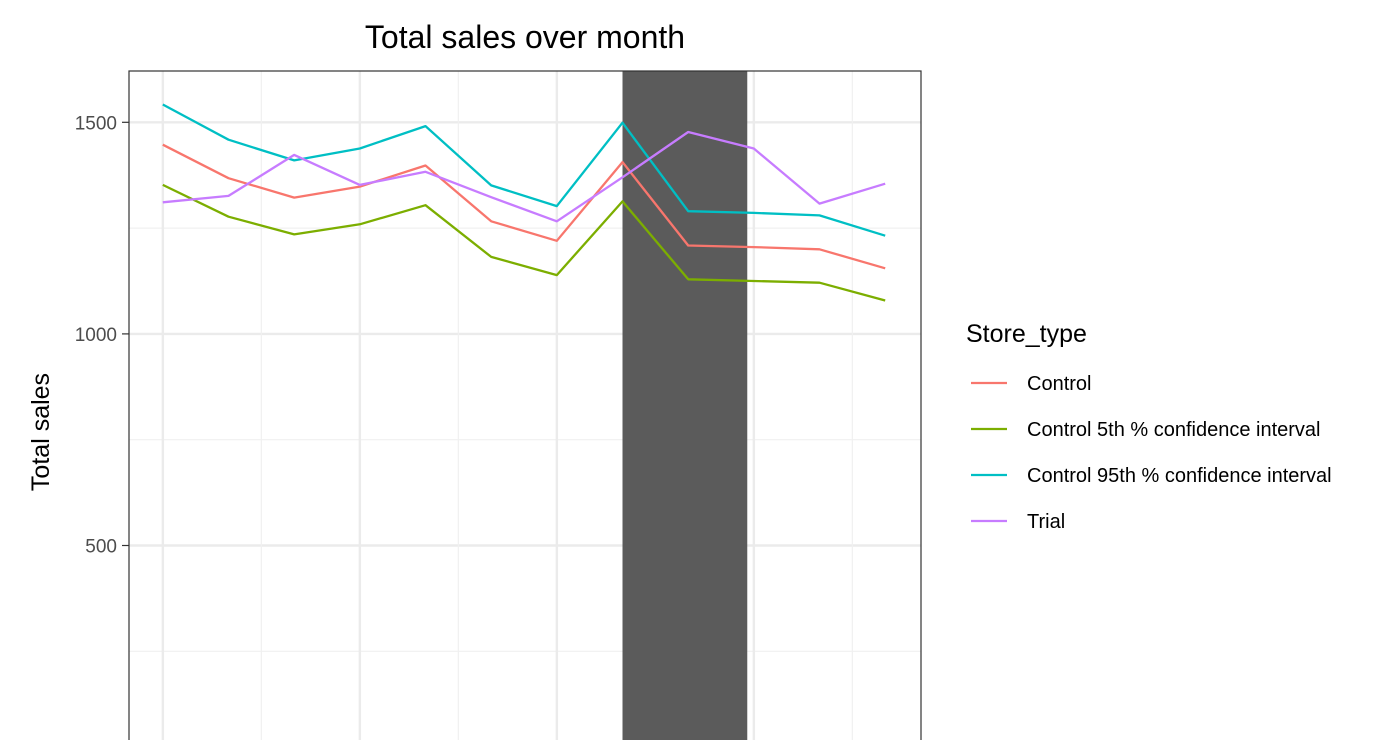 The image size is (1392, 740). What do you see at coordinates (1026, 334) in the screenshot?
I see `legend-title: Store_type` at bounding box center [1026, 334].